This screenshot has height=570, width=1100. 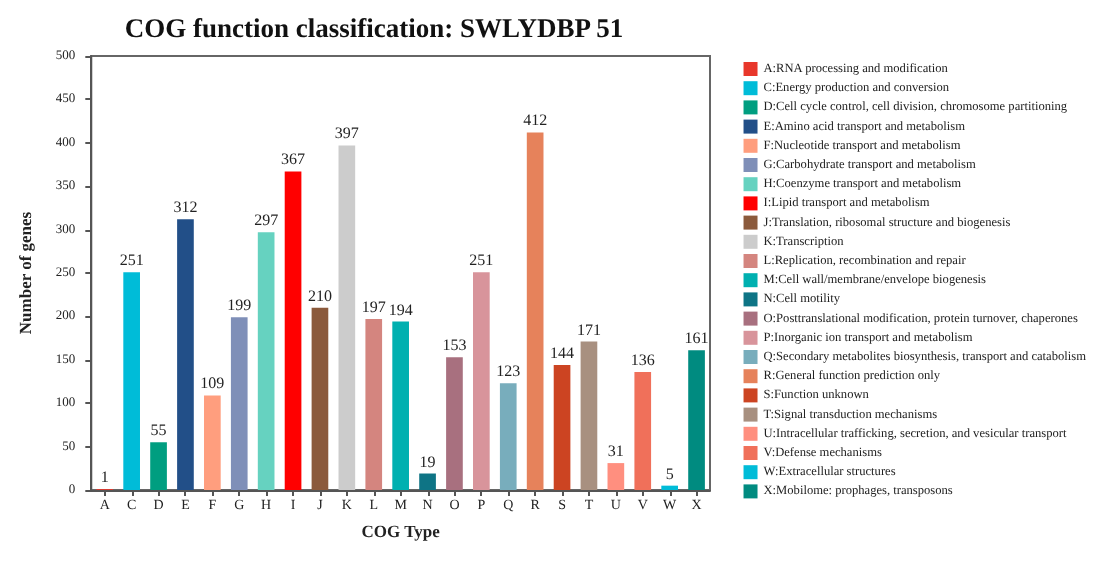 What do you see at coordinates (642, 359) in the screenshot?
I see `data-label: 136` at bounding box center [642, 359].